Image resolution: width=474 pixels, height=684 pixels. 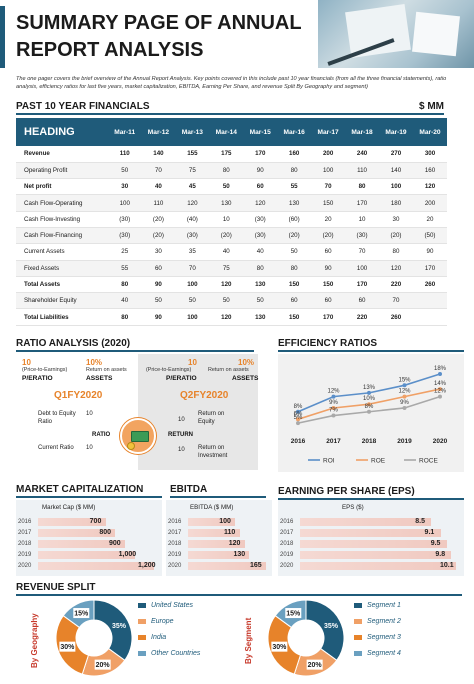 I want to click on column-header: Mar-16, so click(x=294, y=132).